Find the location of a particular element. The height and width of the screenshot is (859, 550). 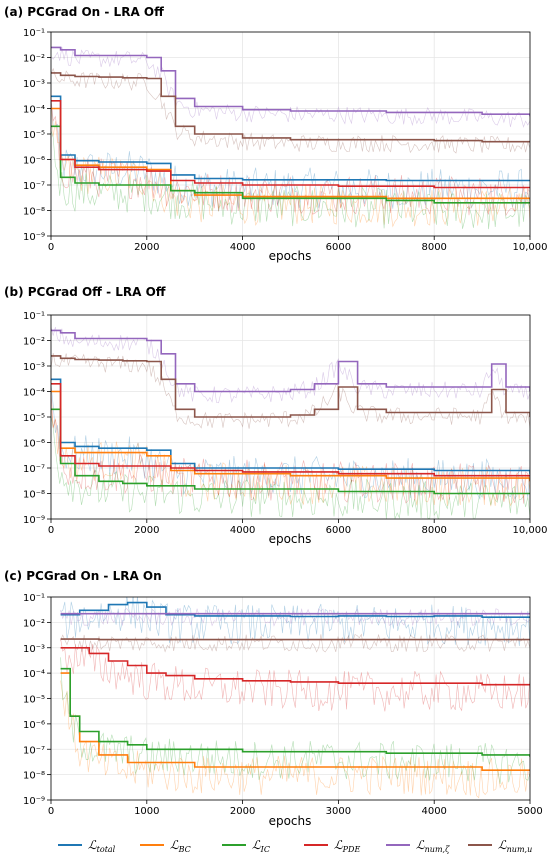

x-tick-label: 3000 is located at coordinates (338, 811).